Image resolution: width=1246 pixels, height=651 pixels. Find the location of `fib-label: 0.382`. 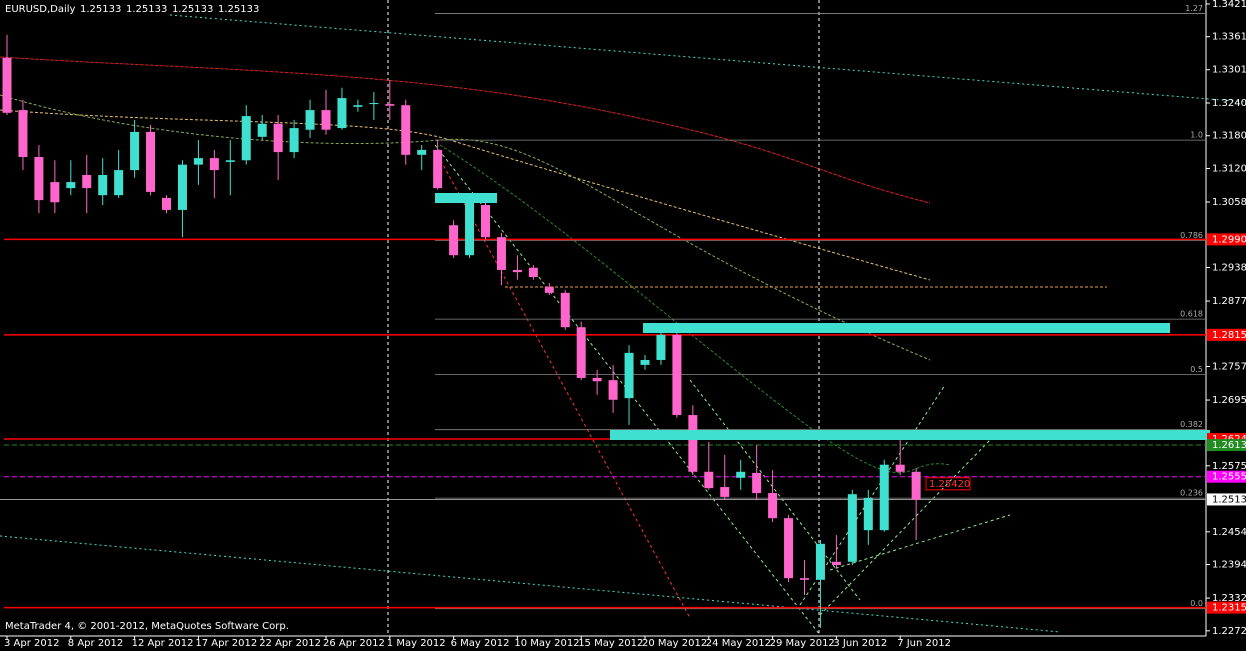

fib-label: 0.382 is located at coordinates (1191, 424).